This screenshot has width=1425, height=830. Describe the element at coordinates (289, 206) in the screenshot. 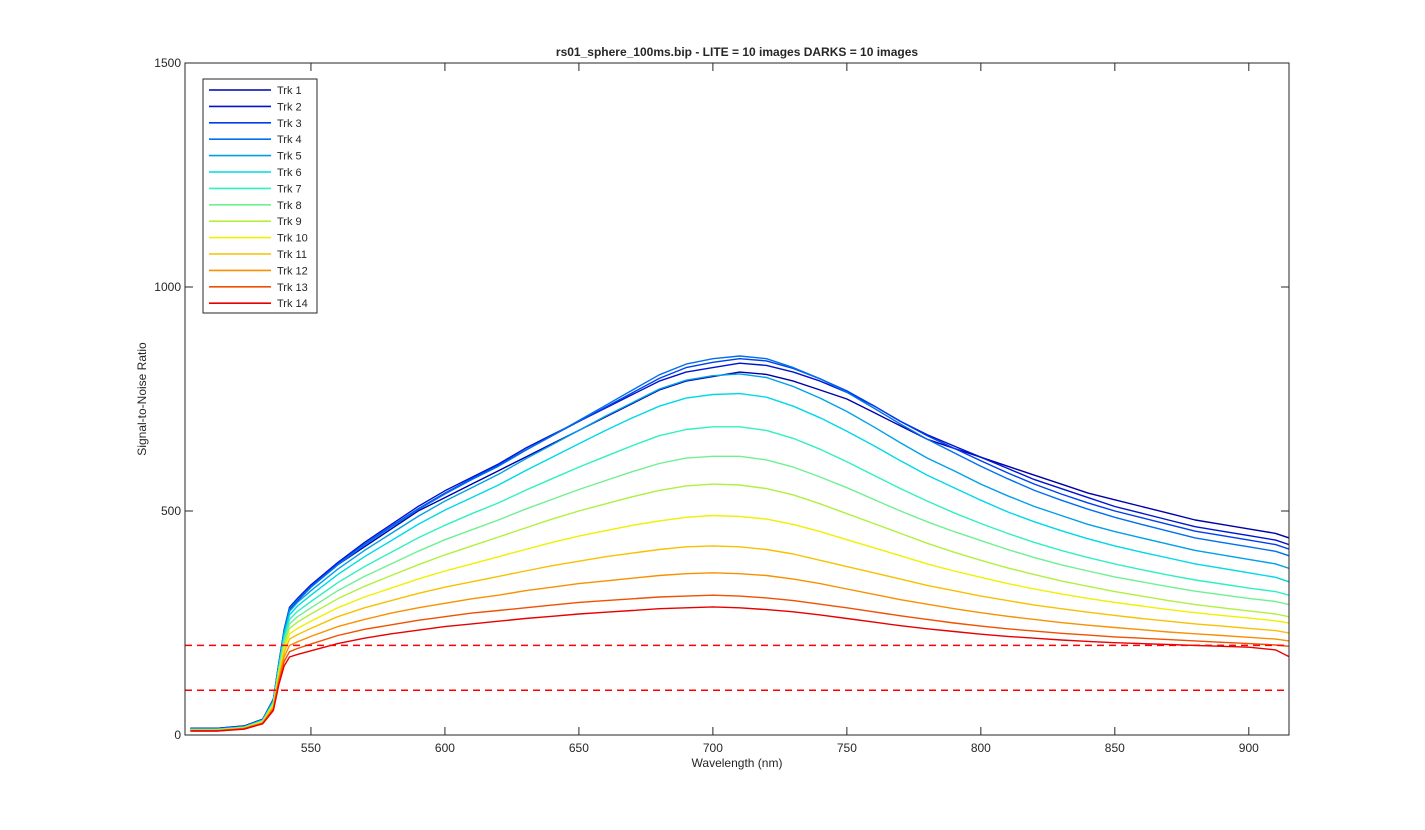

I see `legend-label-trk-8: Trk 8` at that location.